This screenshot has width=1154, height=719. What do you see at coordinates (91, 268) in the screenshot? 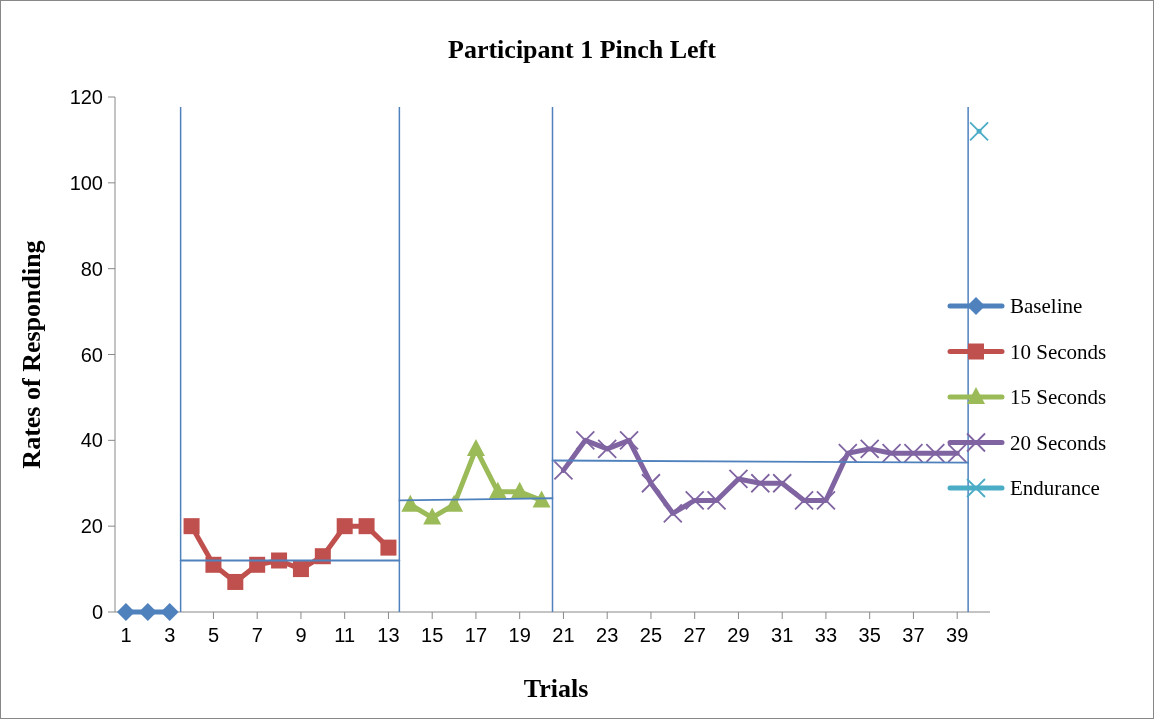
I see `y-tick-label: 80` at bounding box center [91, 268].